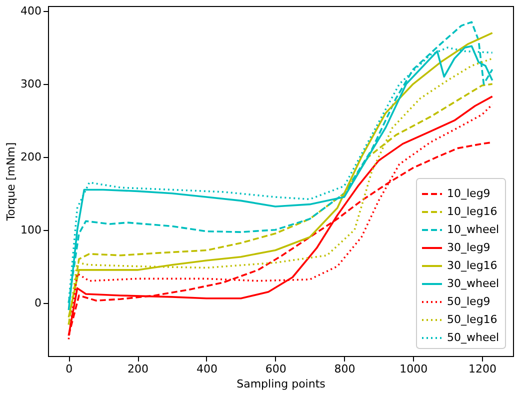  Describe the element at coordinates (468, 301) in the screenshot. I see `legend-label: 50_leg9` at that location.